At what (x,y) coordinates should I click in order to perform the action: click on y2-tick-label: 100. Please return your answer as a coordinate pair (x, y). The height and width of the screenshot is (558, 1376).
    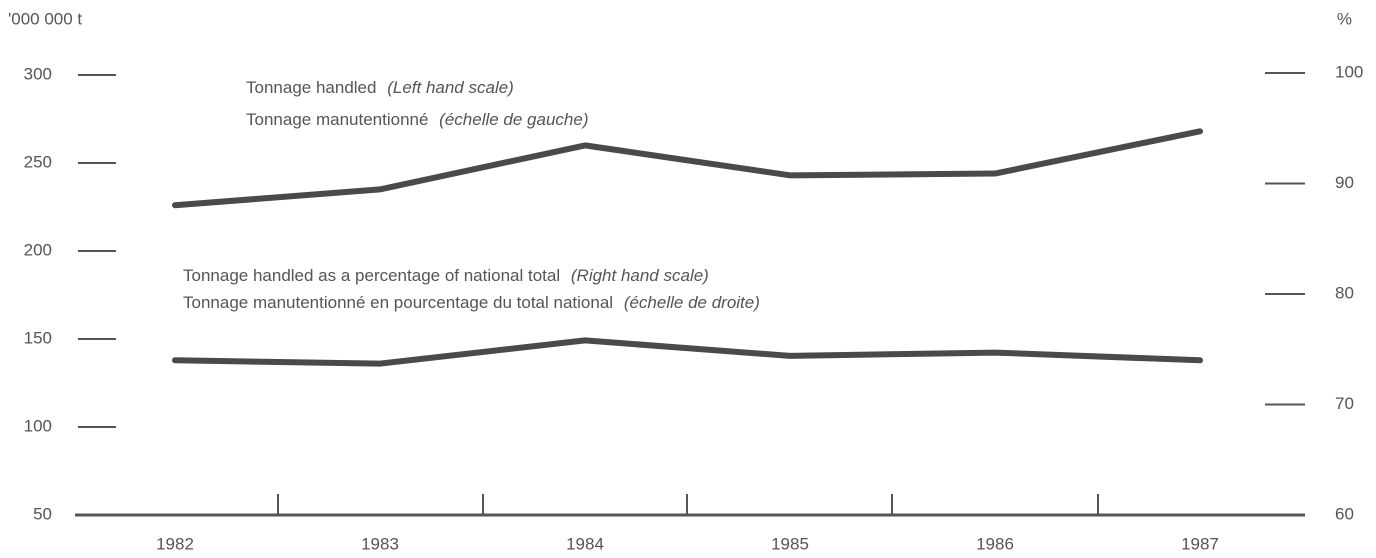
    Looking at the image, I should click on (1349, 71).